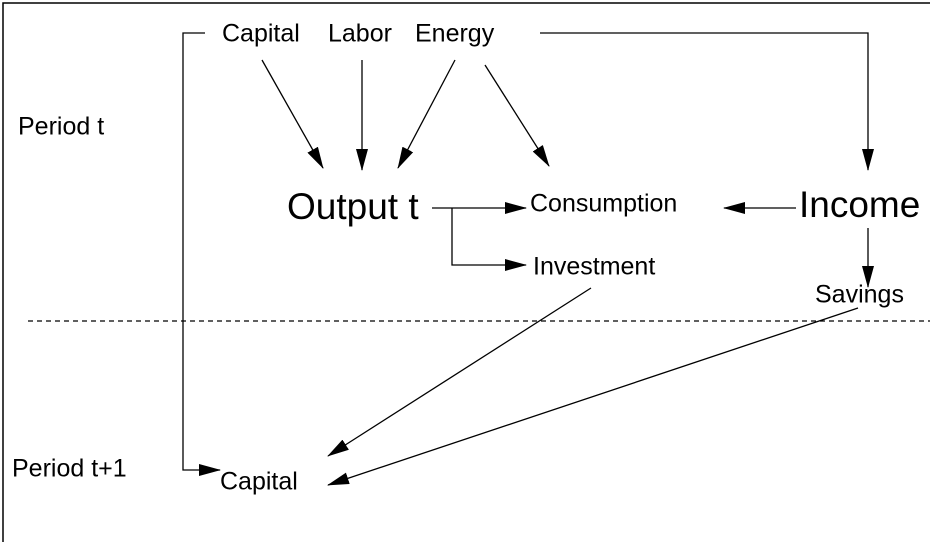  Describe the element at coordinates (360, 34) in the screenshot. I see `labor-label: Labor` at that location.